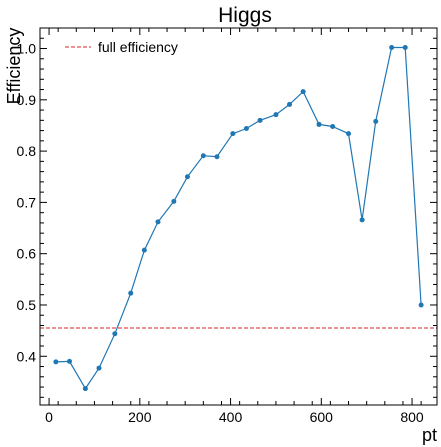 This screenshot has height=447, width=441. Describe the element at coordinates (429, 435) in the screenshot. I see `x-axis-title: pt` at that location.